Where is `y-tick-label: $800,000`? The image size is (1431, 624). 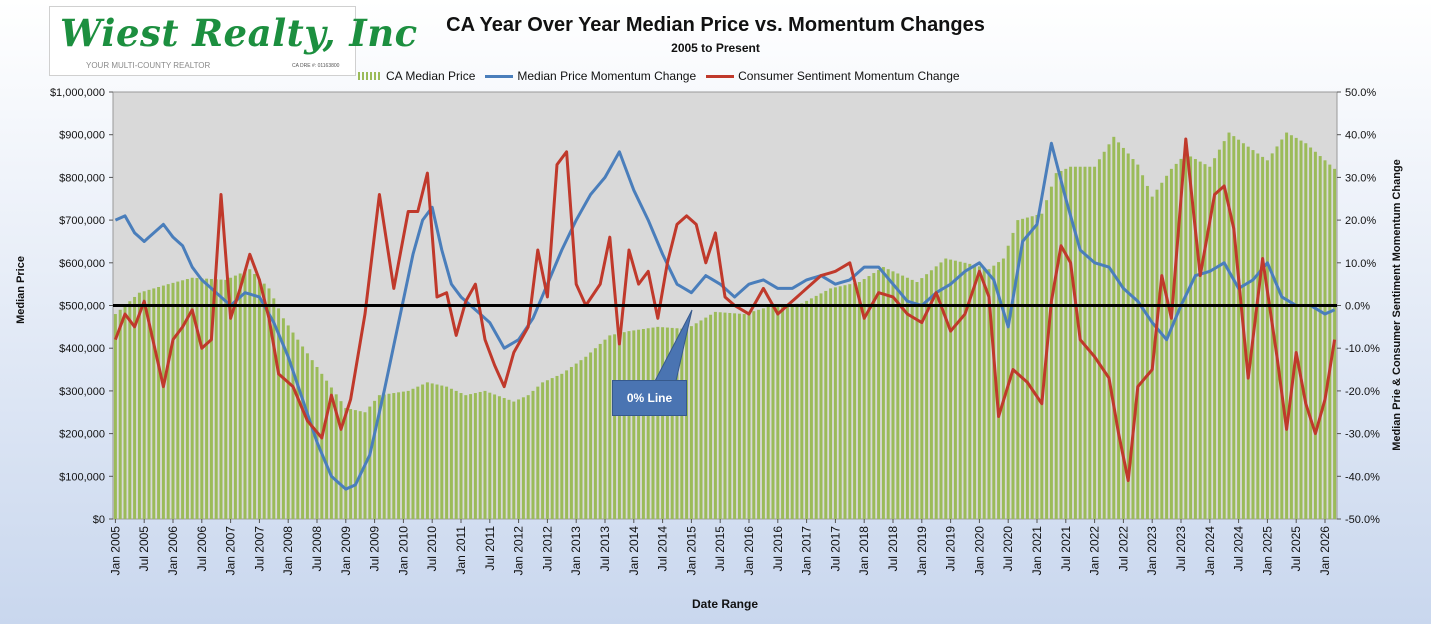
y-tick-label: $800,000 is located at coordinates (82, 178).